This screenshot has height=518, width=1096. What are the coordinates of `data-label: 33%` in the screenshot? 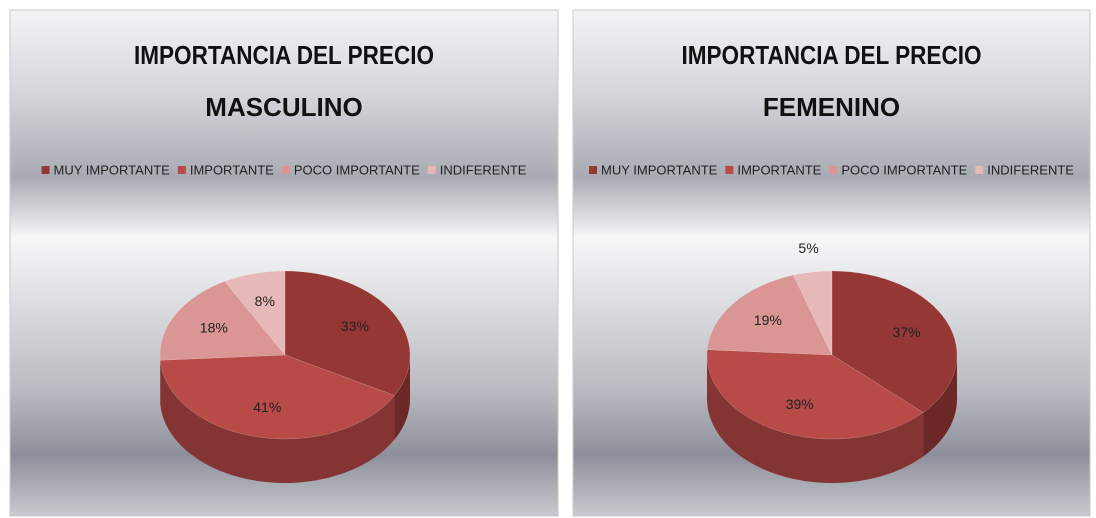 It's located at (355, 326).